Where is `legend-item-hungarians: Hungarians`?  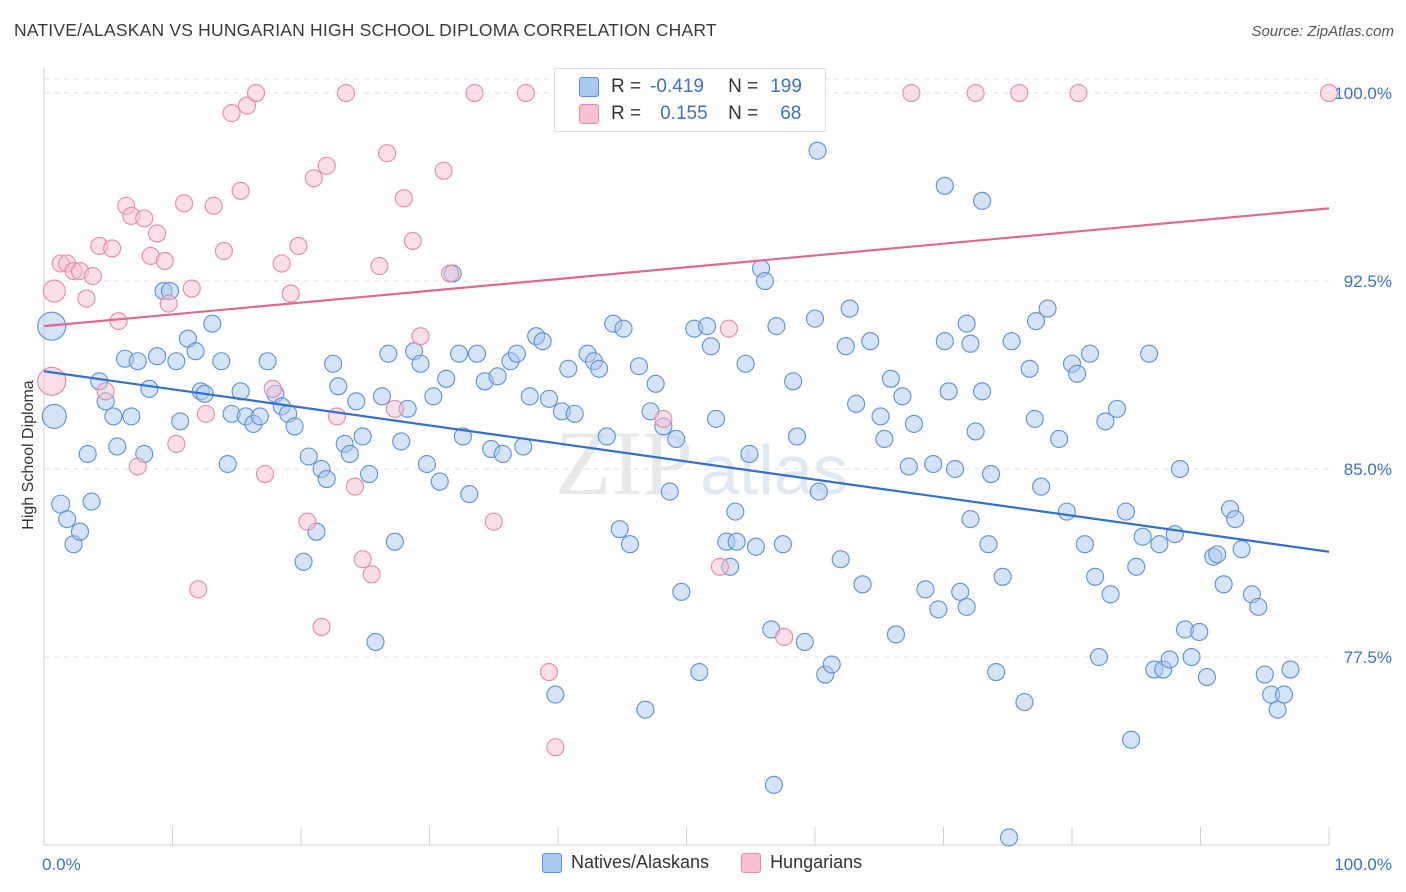
legend-item-hungarians: Hungarians is located at coordinates (801, 862).